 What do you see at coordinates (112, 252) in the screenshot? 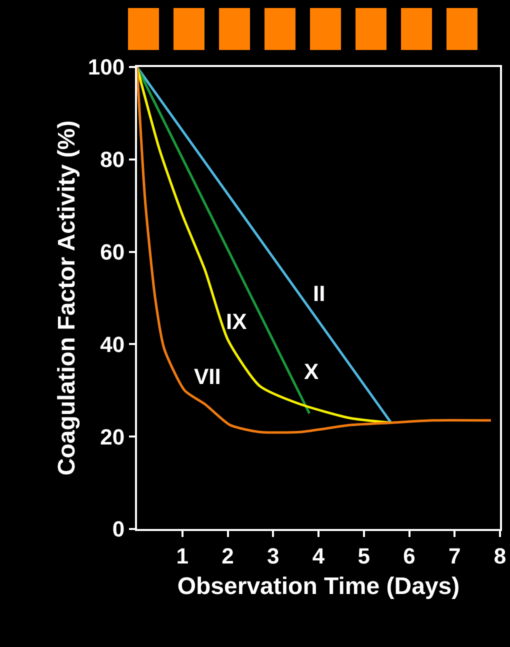
I see `y-tick-label: 60` at bounding box center [112, 252].